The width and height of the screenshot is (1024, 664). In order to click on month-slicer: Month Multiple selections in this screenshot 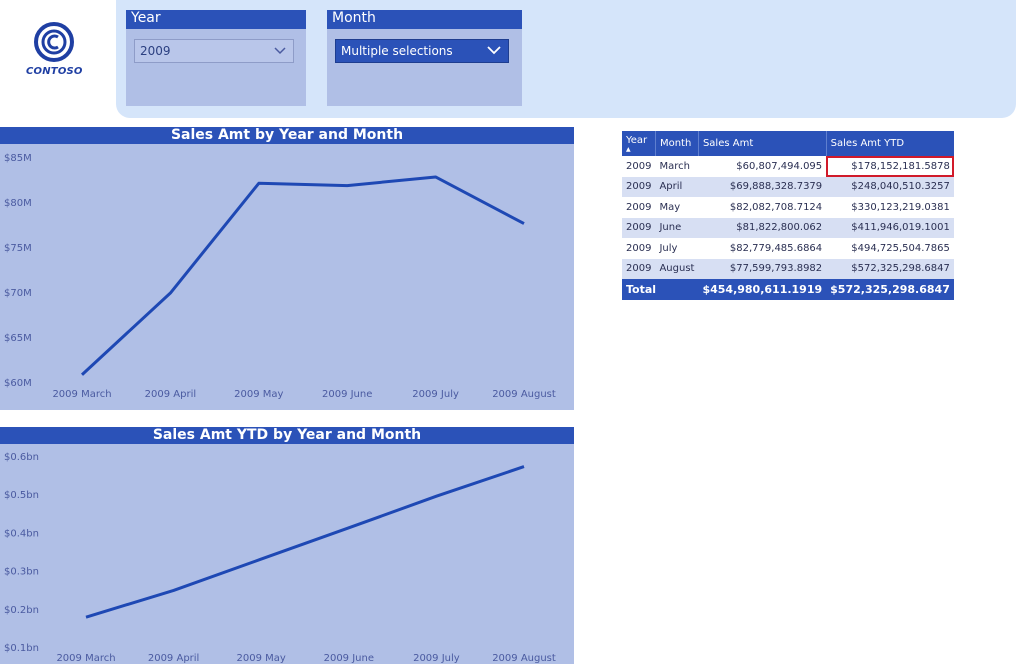, I will do `click(424, 58)`.